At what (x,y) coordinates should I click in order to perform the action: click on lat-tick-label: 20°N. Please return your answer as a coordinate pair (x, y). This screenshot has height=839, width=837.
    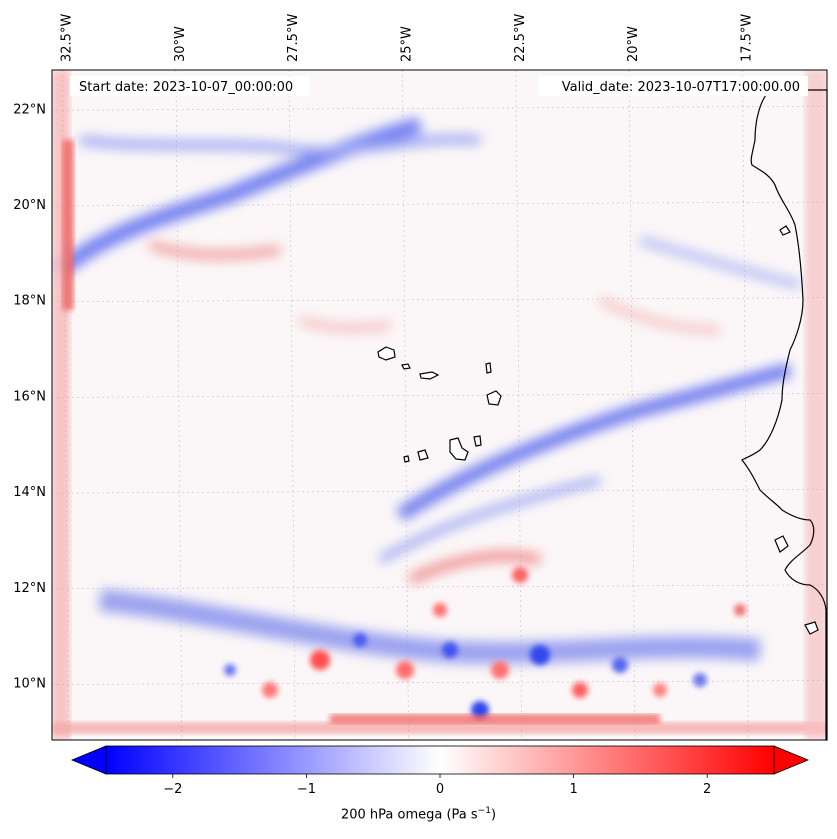
    Looking at the image, I should click on (29, 205).